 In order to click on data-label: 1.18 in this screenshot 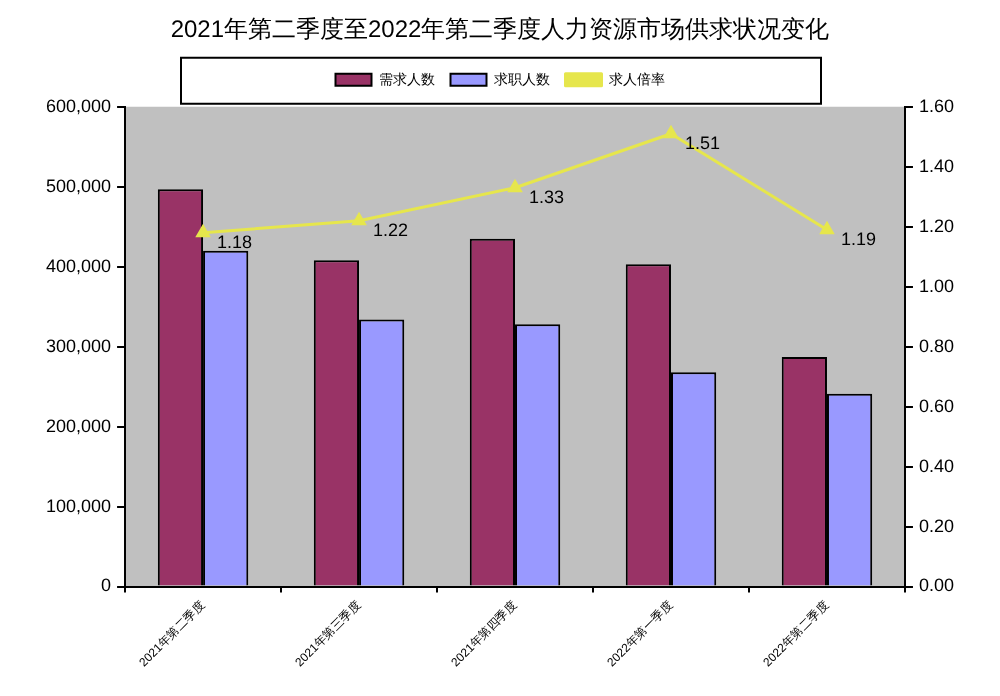, I will do `click(235, 241)`.